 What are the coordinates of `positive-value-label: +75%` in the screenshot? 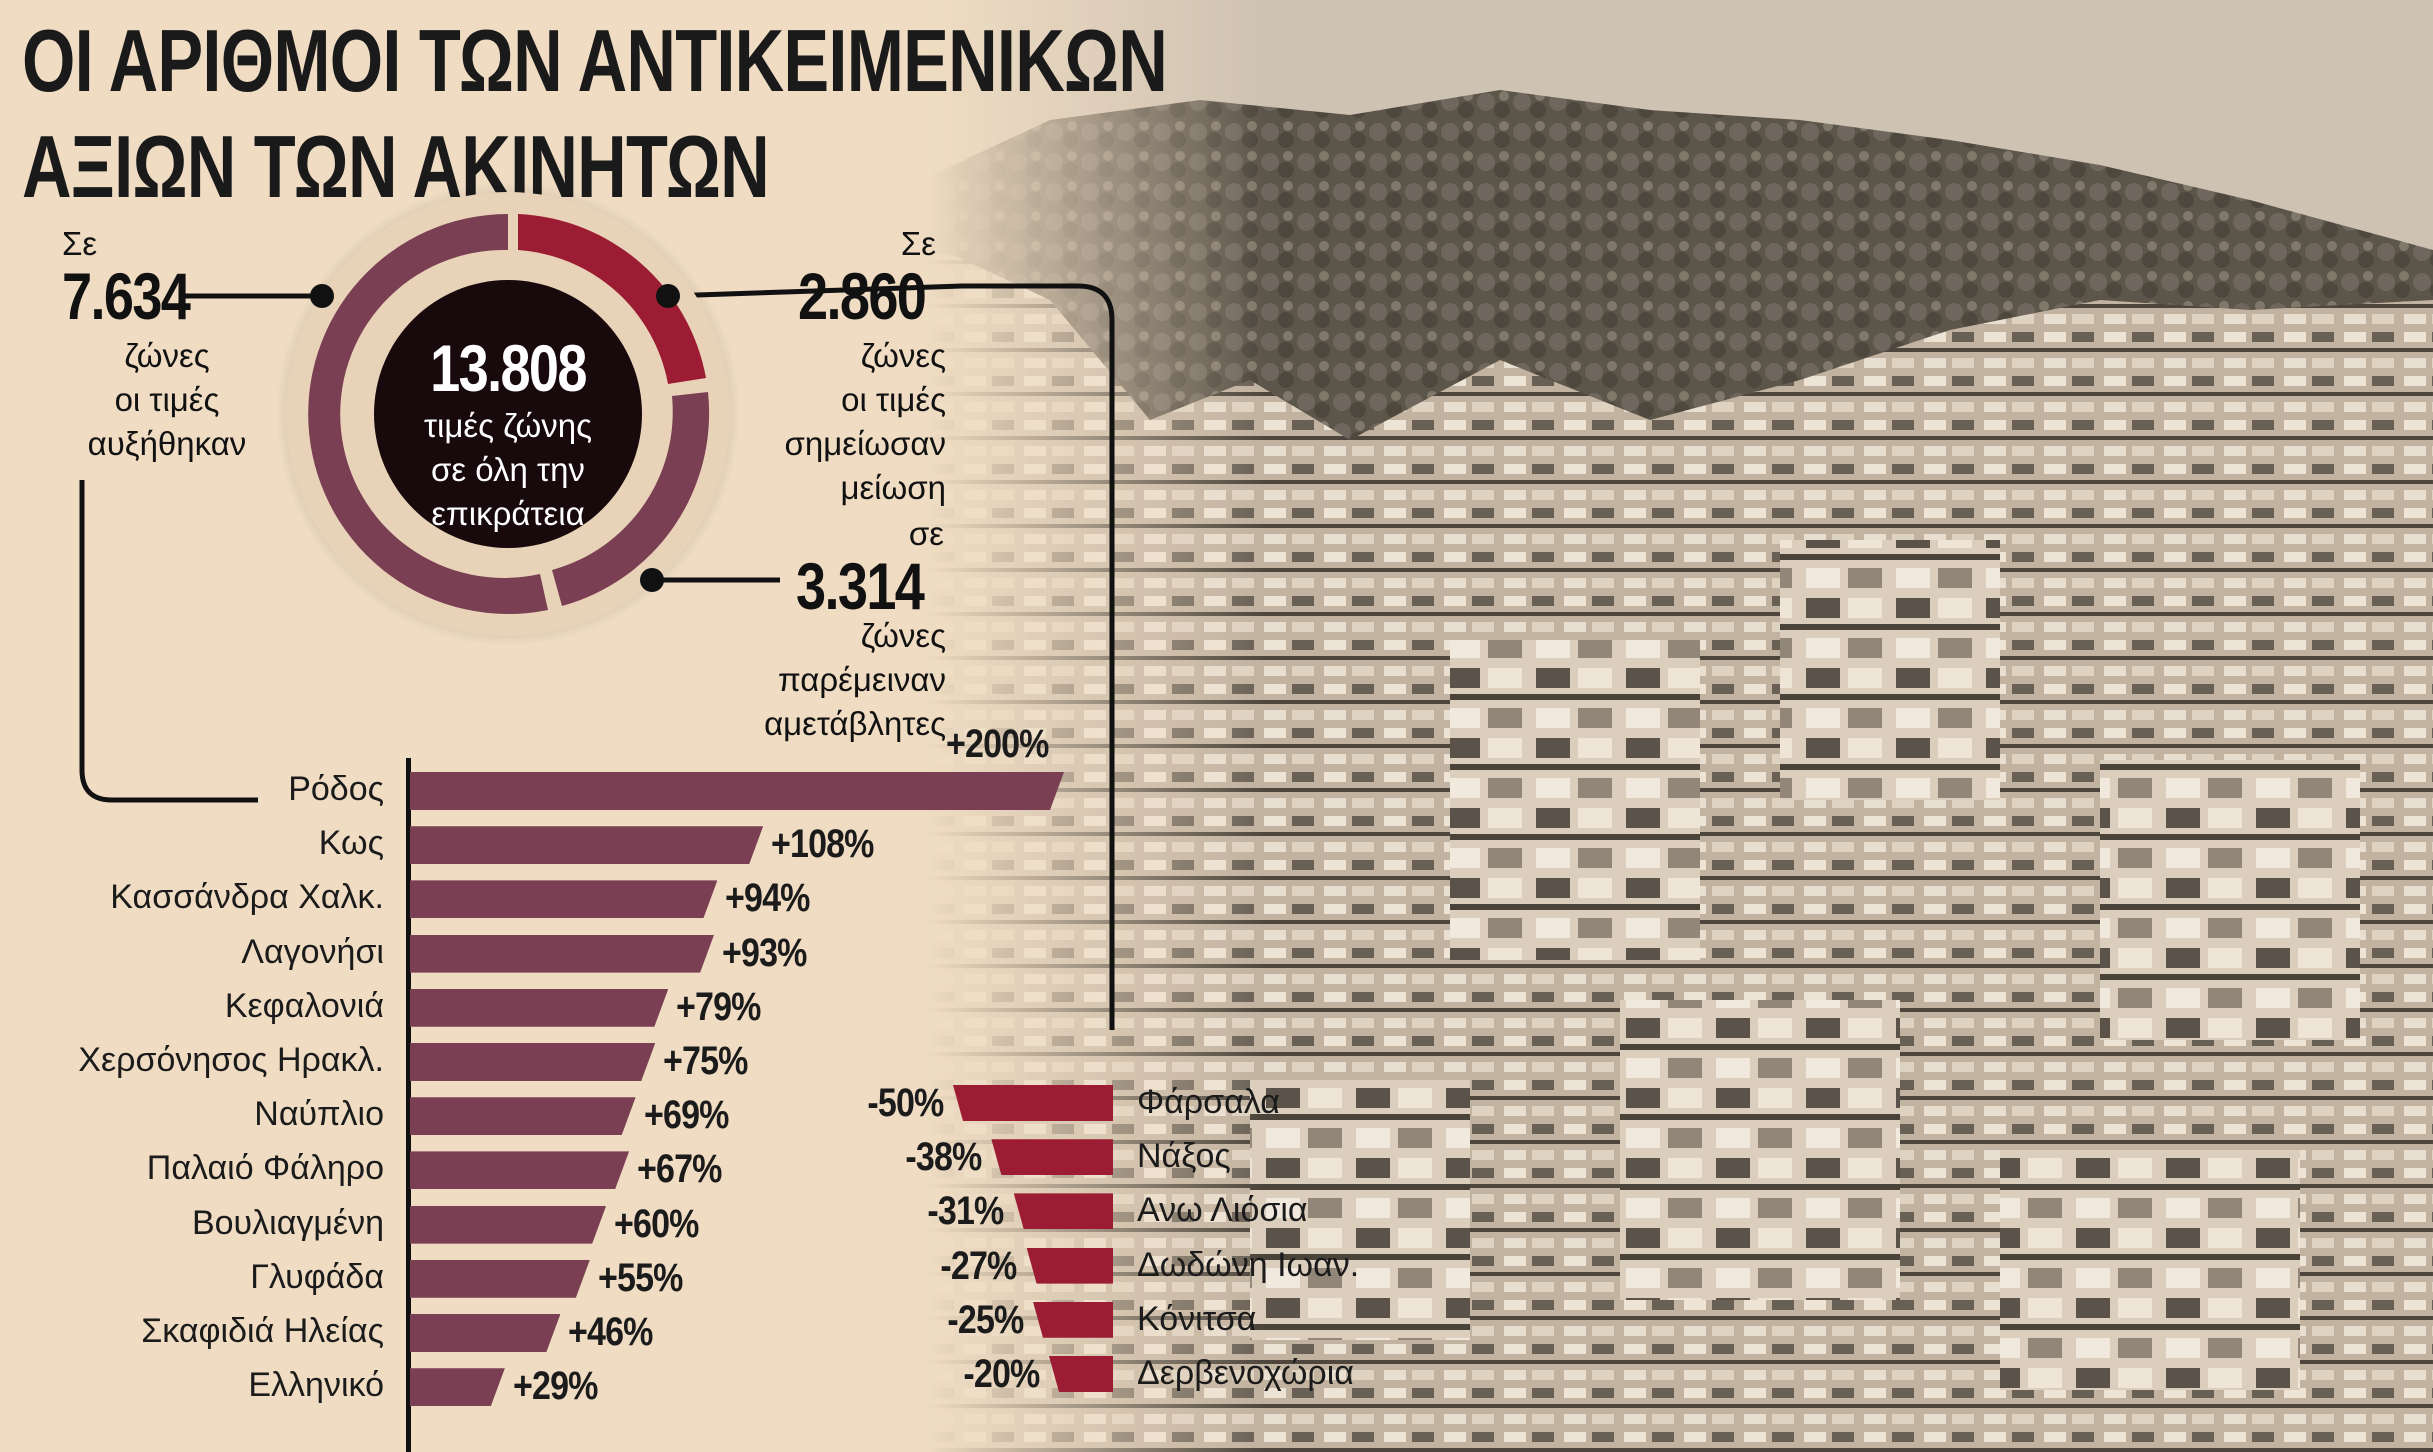 It's located at (705, 1061).